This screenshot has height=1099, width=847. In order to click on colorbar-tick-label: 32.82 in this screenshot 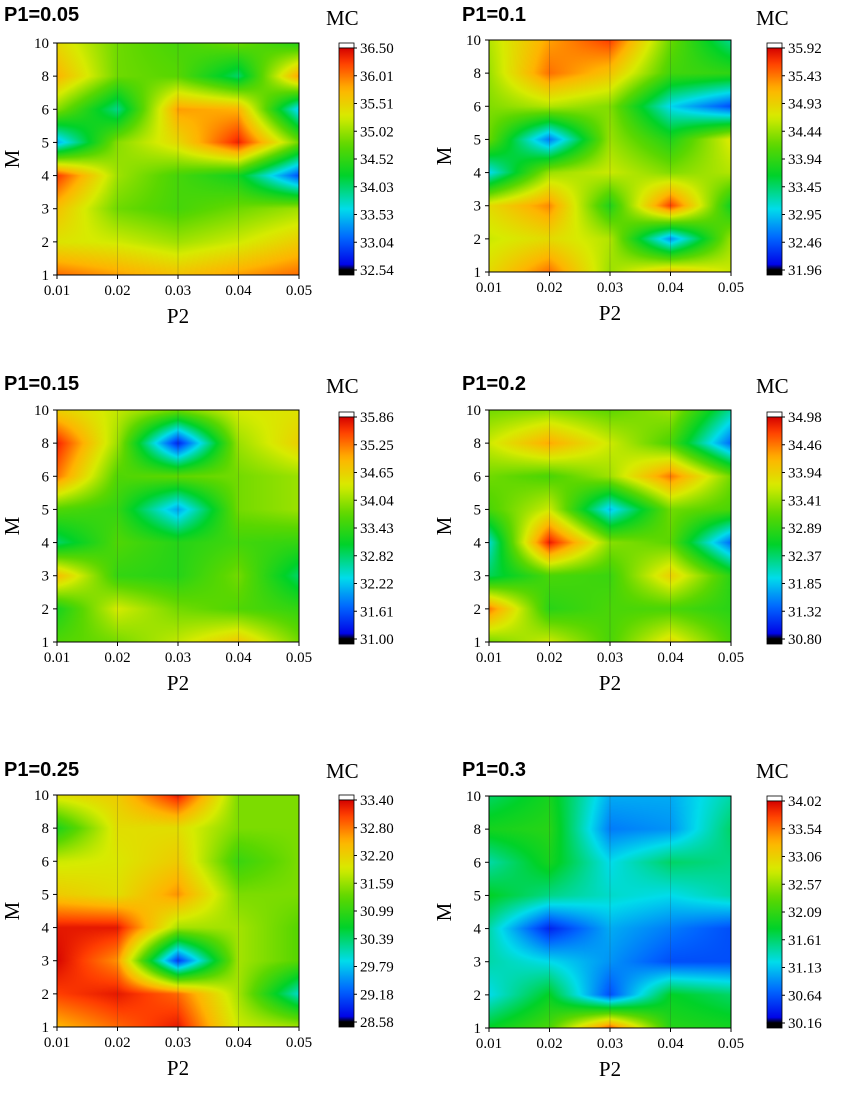, I will do `click(377, 557)`.